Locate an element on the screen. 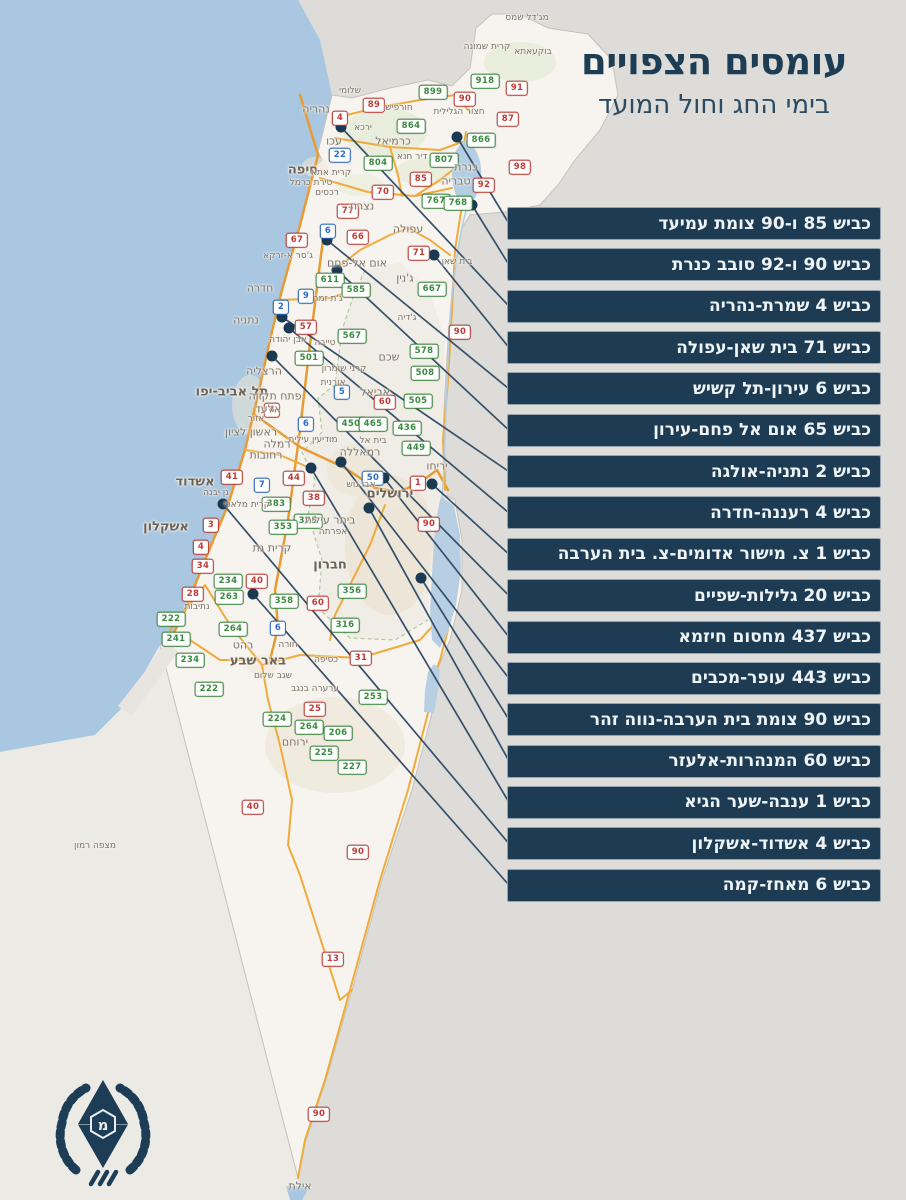  route-shield-241: 241 is located at coordinates (176, 639).